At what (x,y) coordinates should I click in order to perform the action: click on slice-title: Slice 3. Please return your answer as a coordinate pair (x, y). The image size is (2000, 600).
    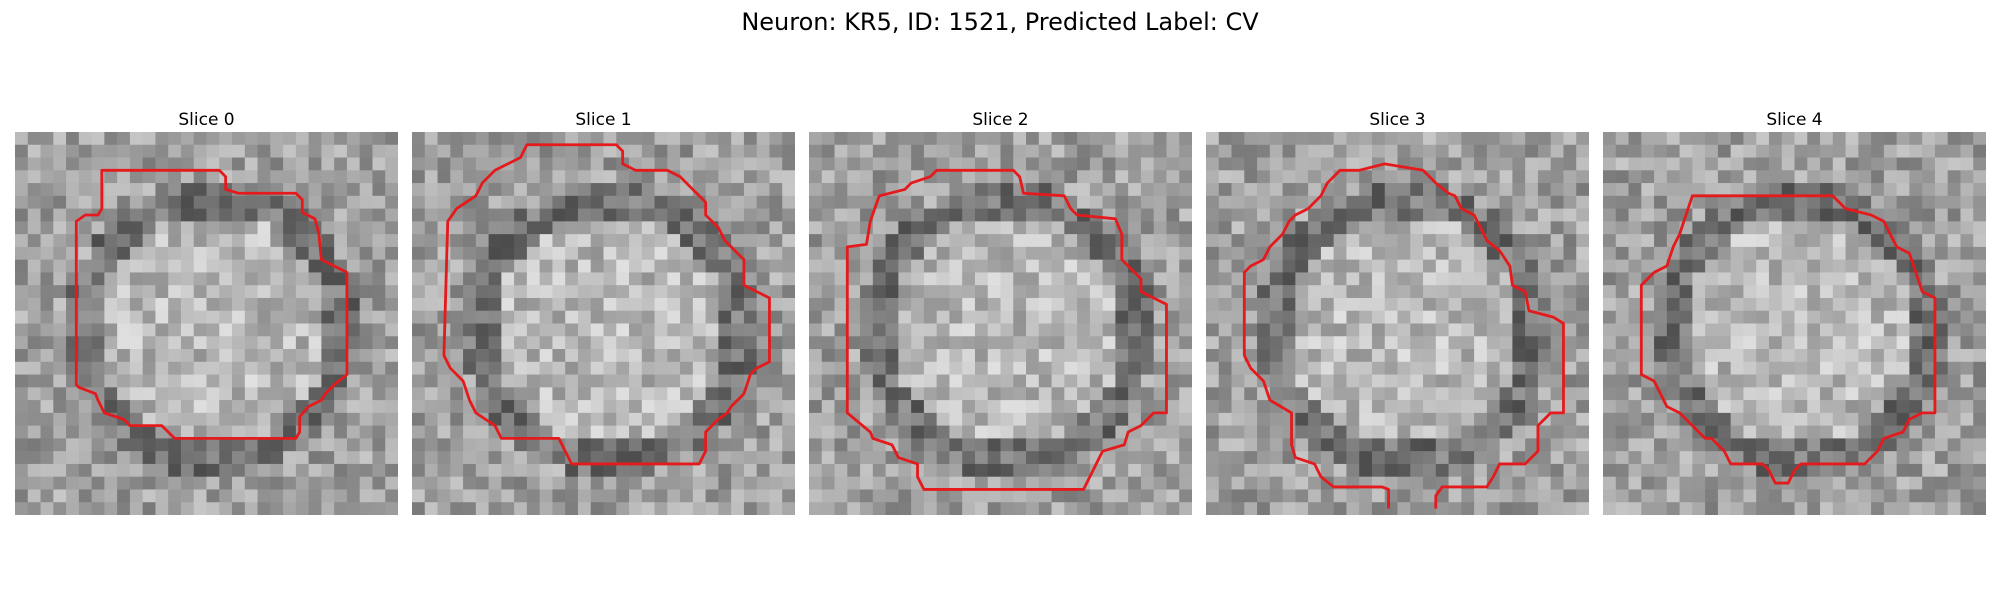
    Looking at the image, I should click on (1397, 120).